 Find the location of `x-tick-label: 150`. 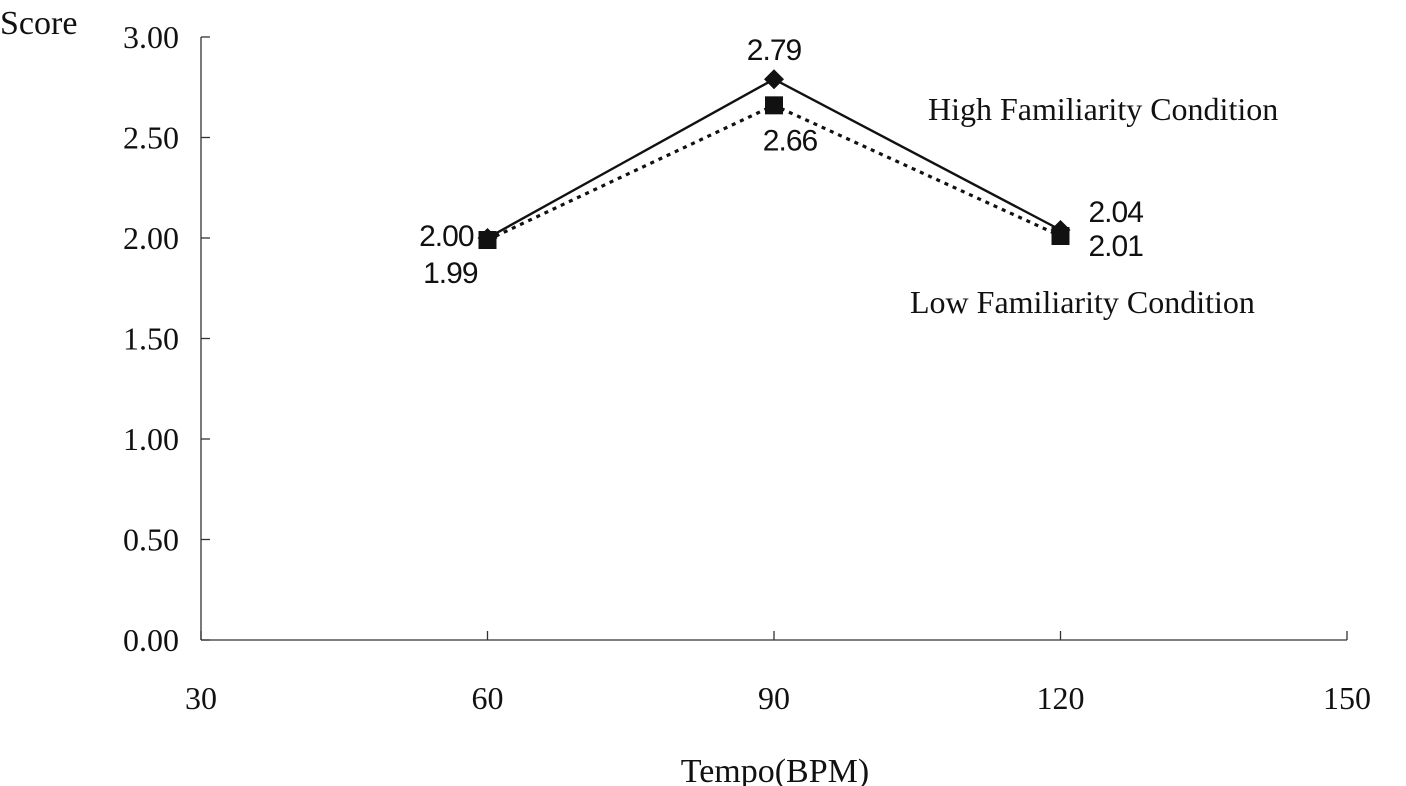

x-tick-label: 150 is located at coordinates (1347, 698).